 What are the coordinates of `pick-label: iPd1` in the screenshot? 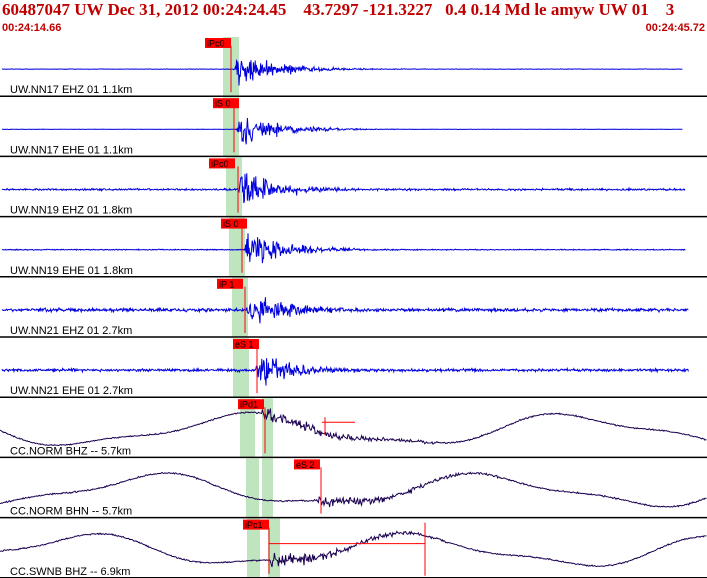 It's located at (249, 405).